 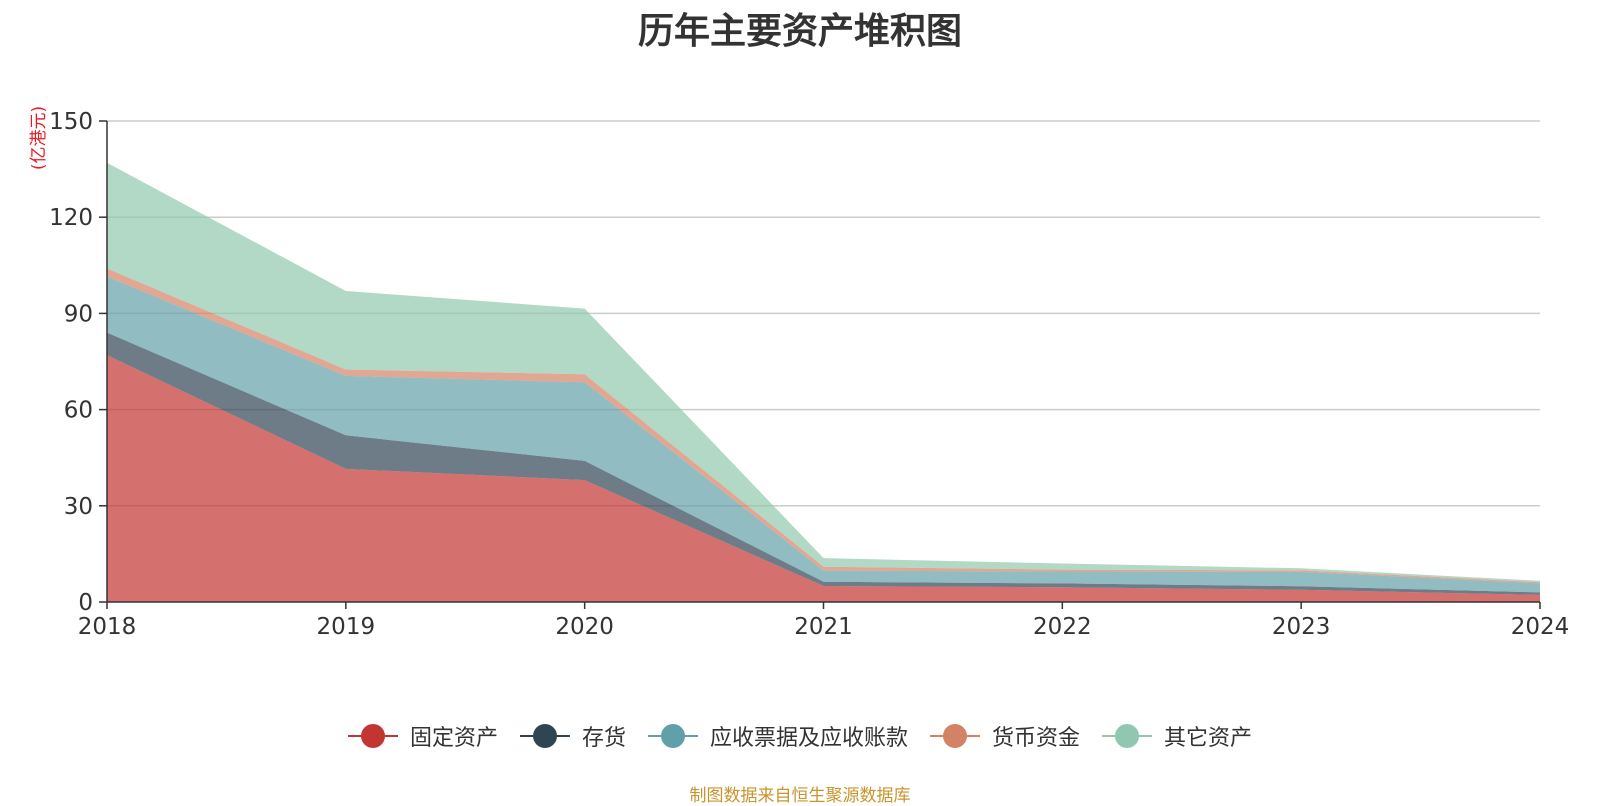 I want to click on y-axis-unit-label: (亿港元), so click(x=39, y=138).